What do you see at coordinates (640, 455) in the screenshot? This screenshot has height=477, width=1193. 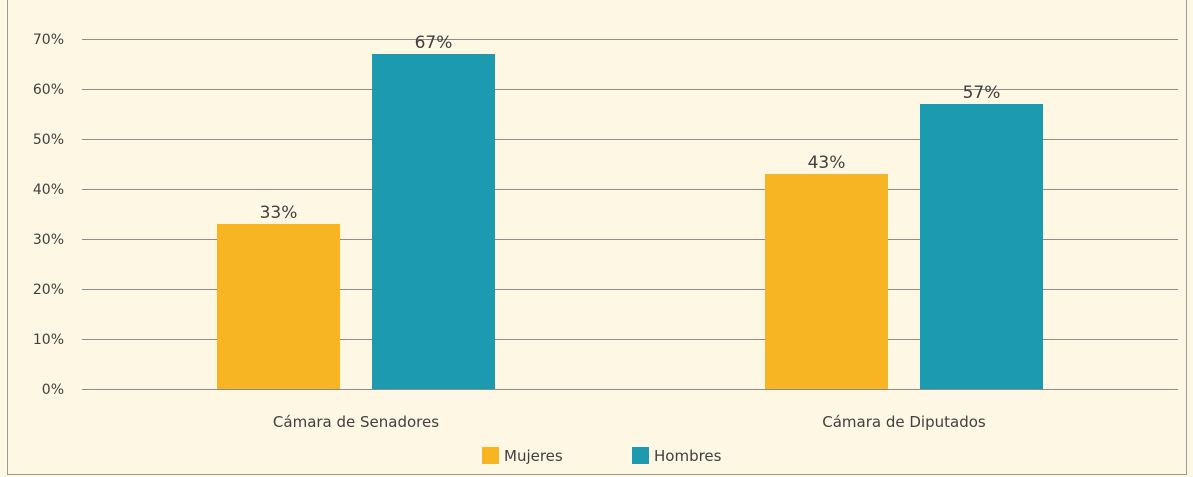 I see `legend-swatch-hombres` at bounding box center [640, 455].